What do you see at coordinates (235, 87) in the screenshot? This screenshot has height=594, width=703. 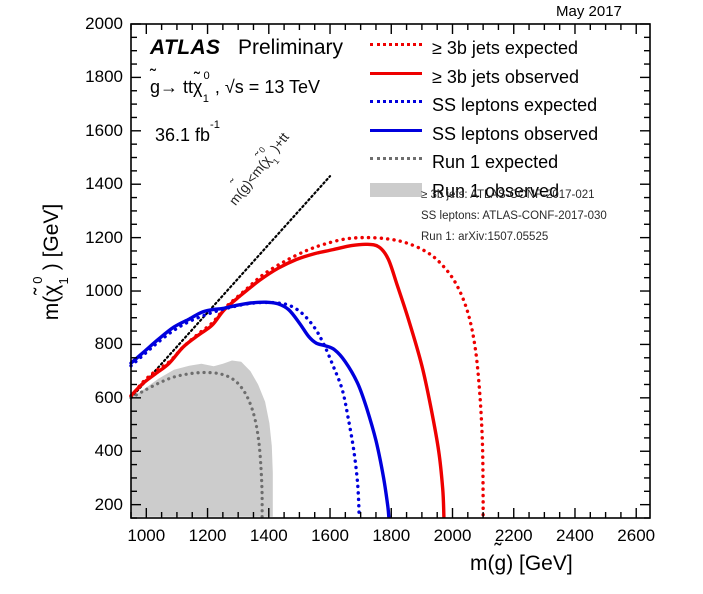 I see `process-label: g̃→ ttχ̃01, √s = 13 TeV` at bounding box center [235, 87].